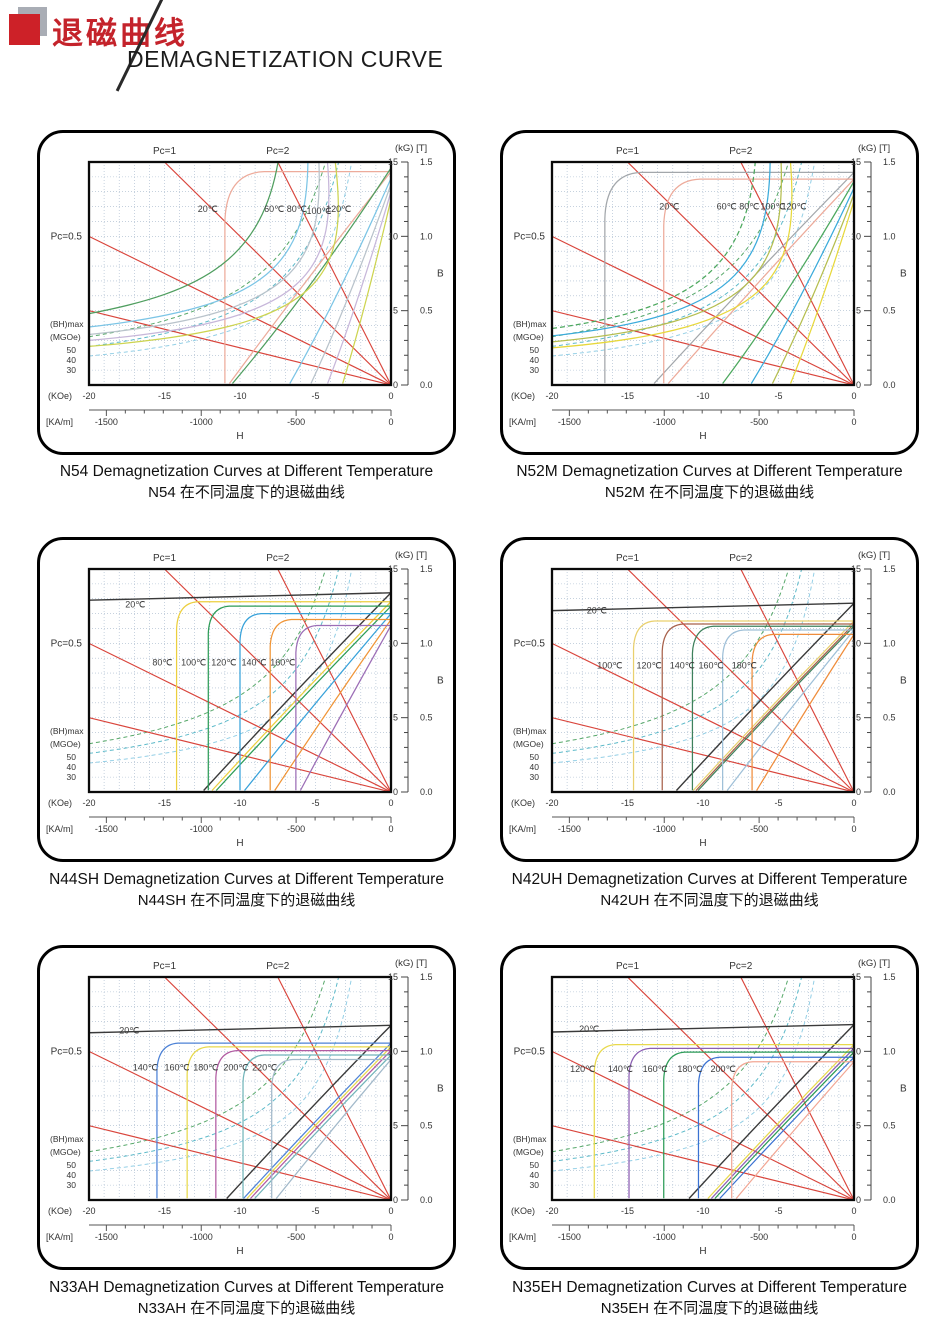 The image size is (940, 1321). Describe the element at coordinates (390, 803) in the screenshot. I see `koe-tick: 0` at that location.